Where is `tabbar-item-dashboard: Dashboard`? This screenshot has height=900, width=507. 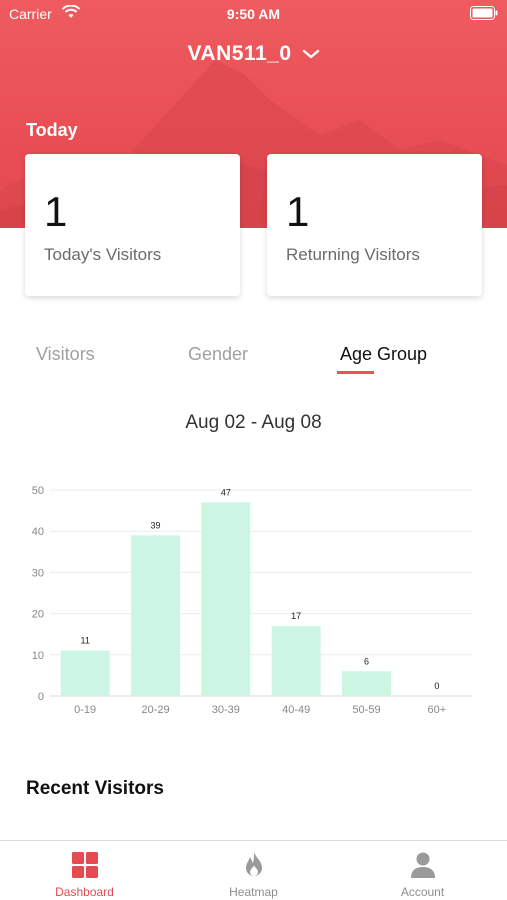 tabbar-item-dashboard: Dashboard is located at coordinates (84, 870).